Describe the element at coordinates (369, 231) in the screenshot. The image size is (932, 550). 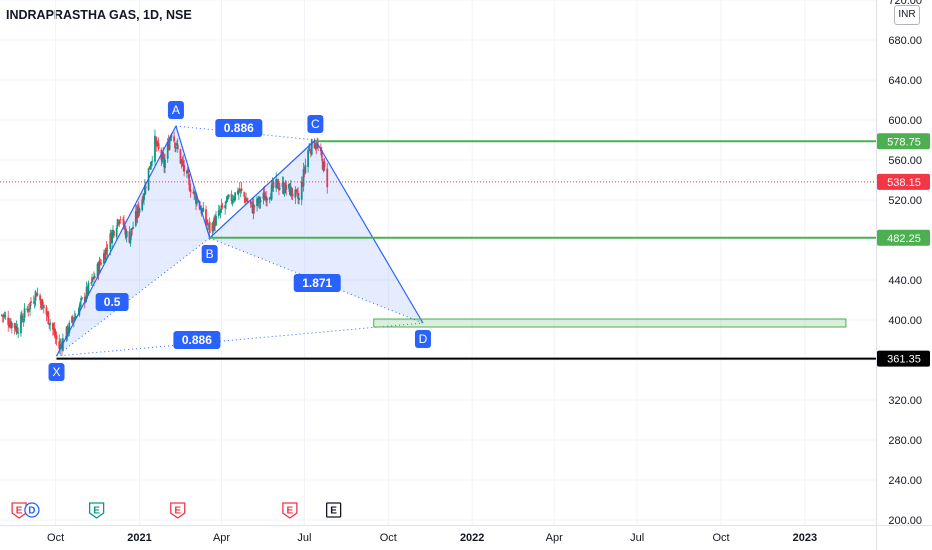
I see `pattern-leg-CD` at that location.